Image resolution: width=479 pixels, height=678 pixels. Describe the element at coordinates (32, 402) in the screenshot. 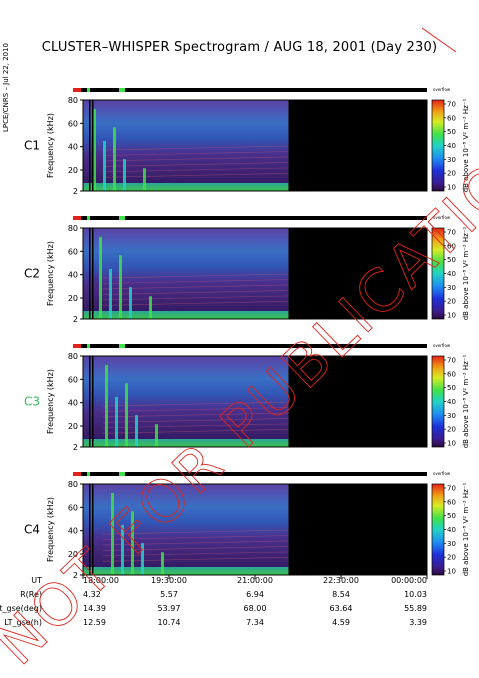

I see `panel-label: C3` at that location.